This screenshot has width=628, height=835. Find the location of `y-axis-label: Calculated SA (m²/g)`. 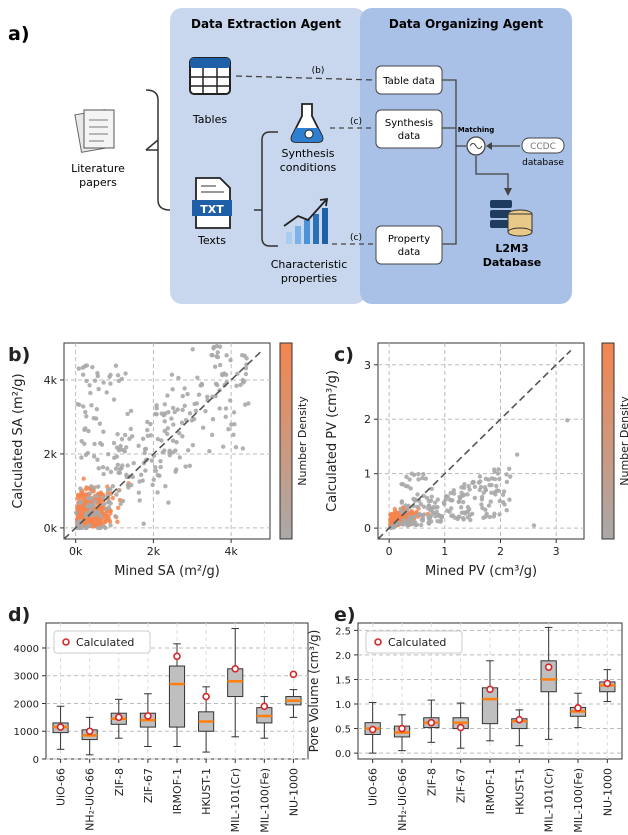

y-axis-label: Calculated SA (m²/g) is located at coordinates (18, 440).